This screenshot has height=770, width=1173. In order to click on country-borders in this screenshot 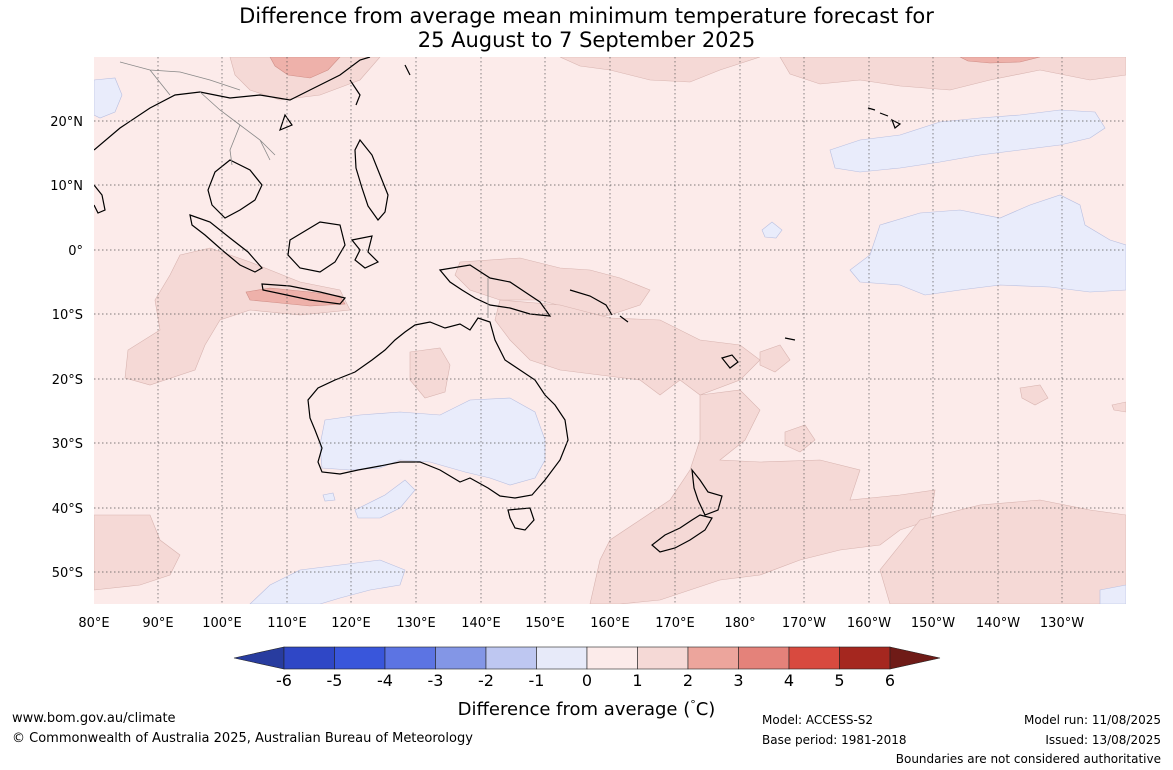, I will do `click(304, 189)`.